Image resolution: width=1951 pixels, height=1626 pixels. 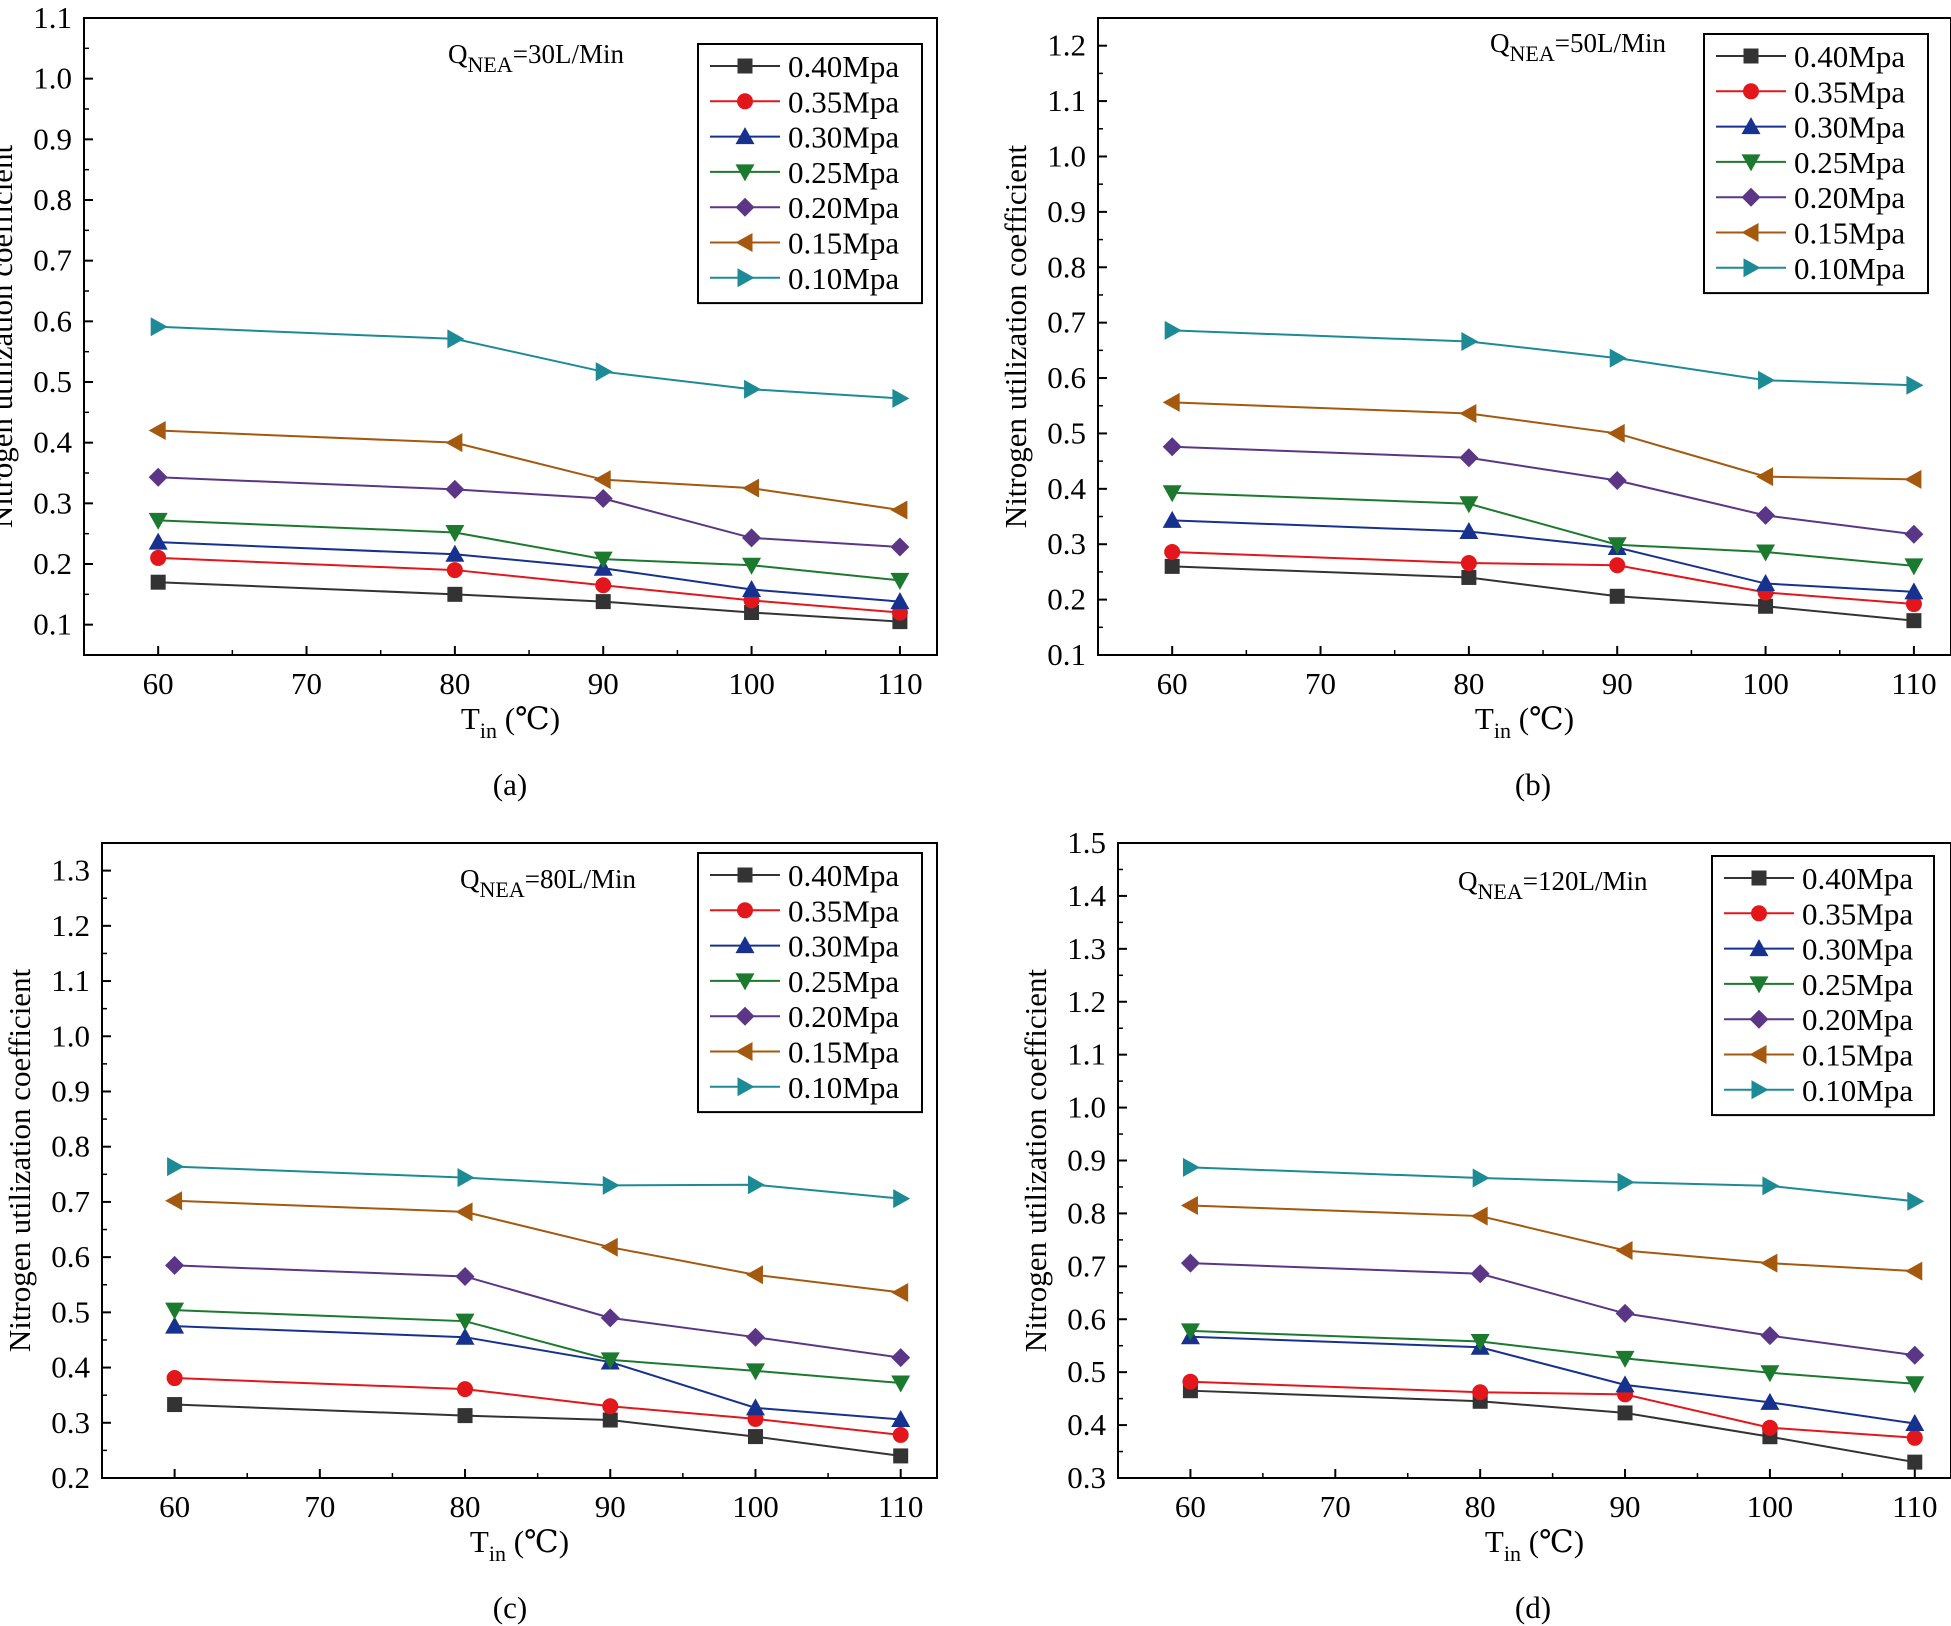 I want to click on y-tick-label: 0.1, so click(x=1066, y=654).